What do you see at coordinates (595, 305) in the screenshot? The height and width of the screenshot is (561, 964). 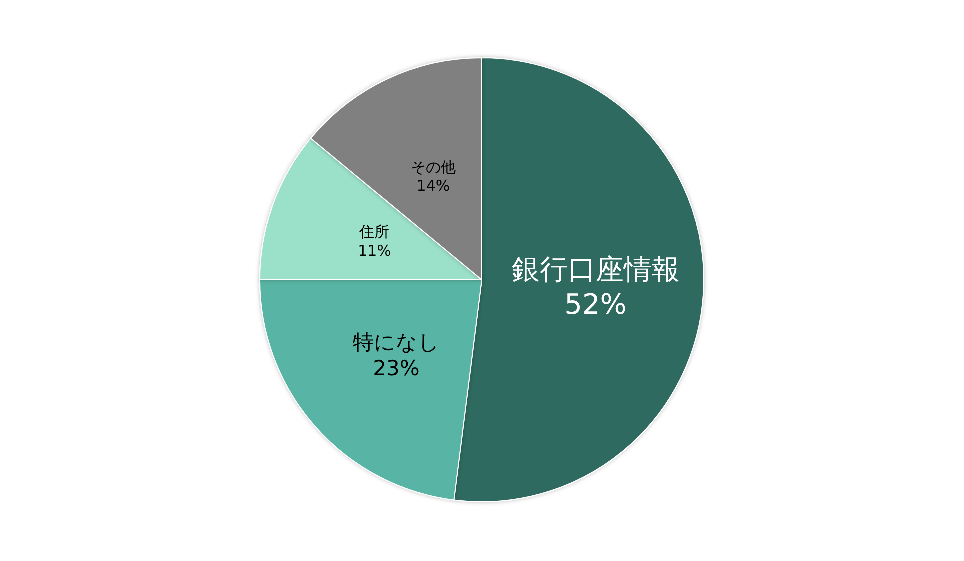 I see `data-label: 52%` at bounding box center [595, 305].